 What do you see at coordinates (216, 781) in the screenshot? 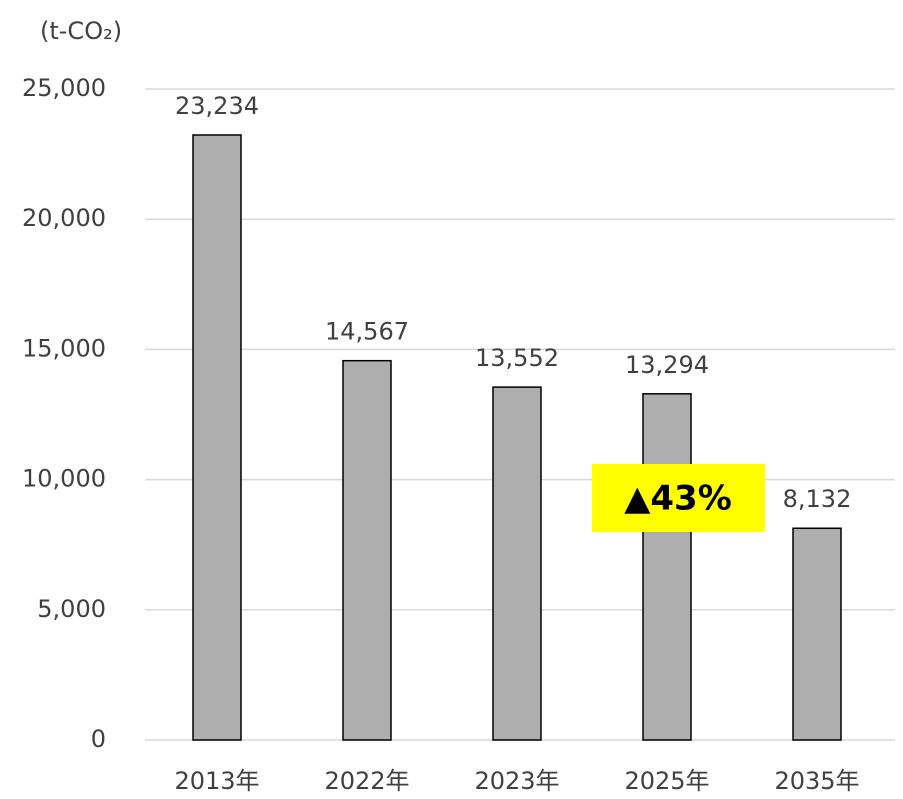
I see `x-tick-label: 2013年` at bounding box center [216, 781].